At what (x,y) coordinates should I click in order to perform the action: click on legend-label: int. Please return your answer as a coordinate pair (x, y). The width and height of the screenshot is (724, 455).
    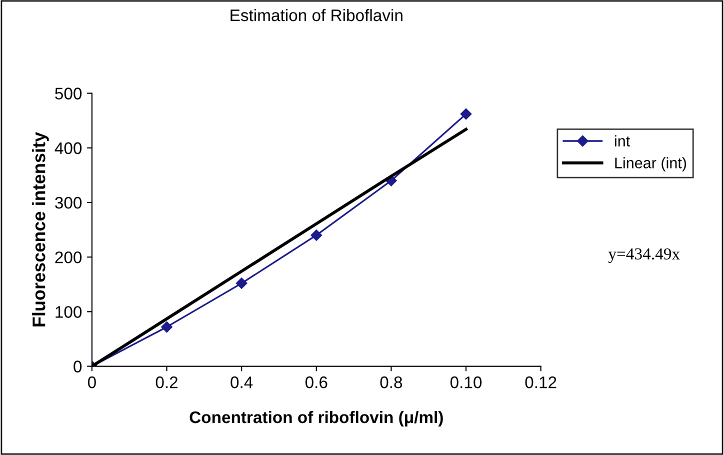
    Looking at the image, I should click on (622, 140).